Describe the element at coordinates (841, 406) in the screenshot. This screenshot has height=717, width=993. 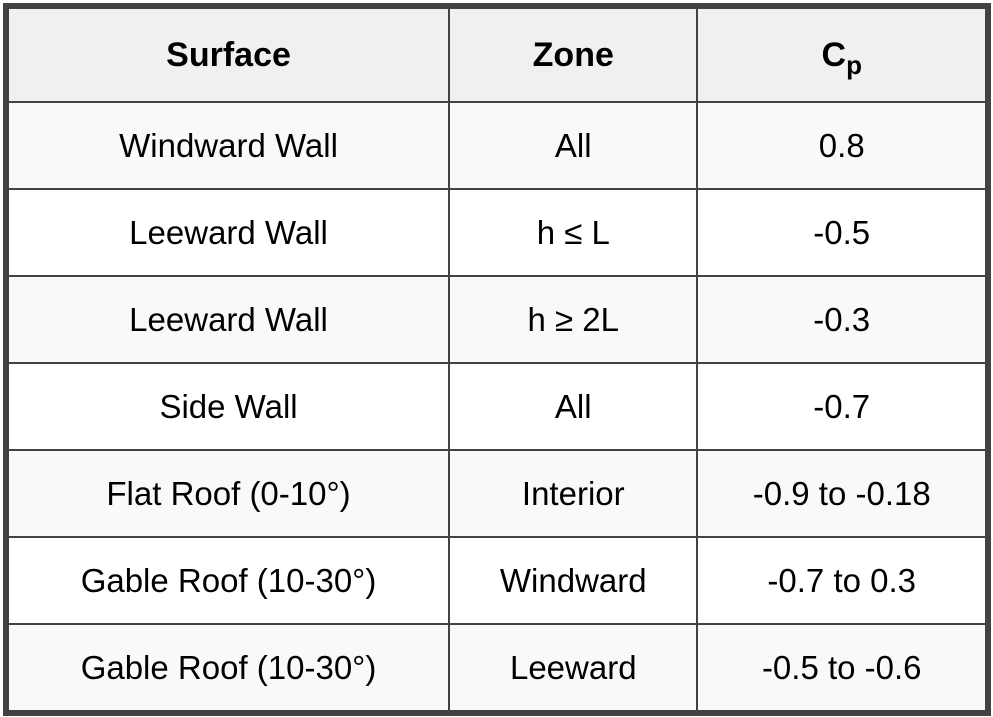
I see `cp-cell: -0.7` at that location.